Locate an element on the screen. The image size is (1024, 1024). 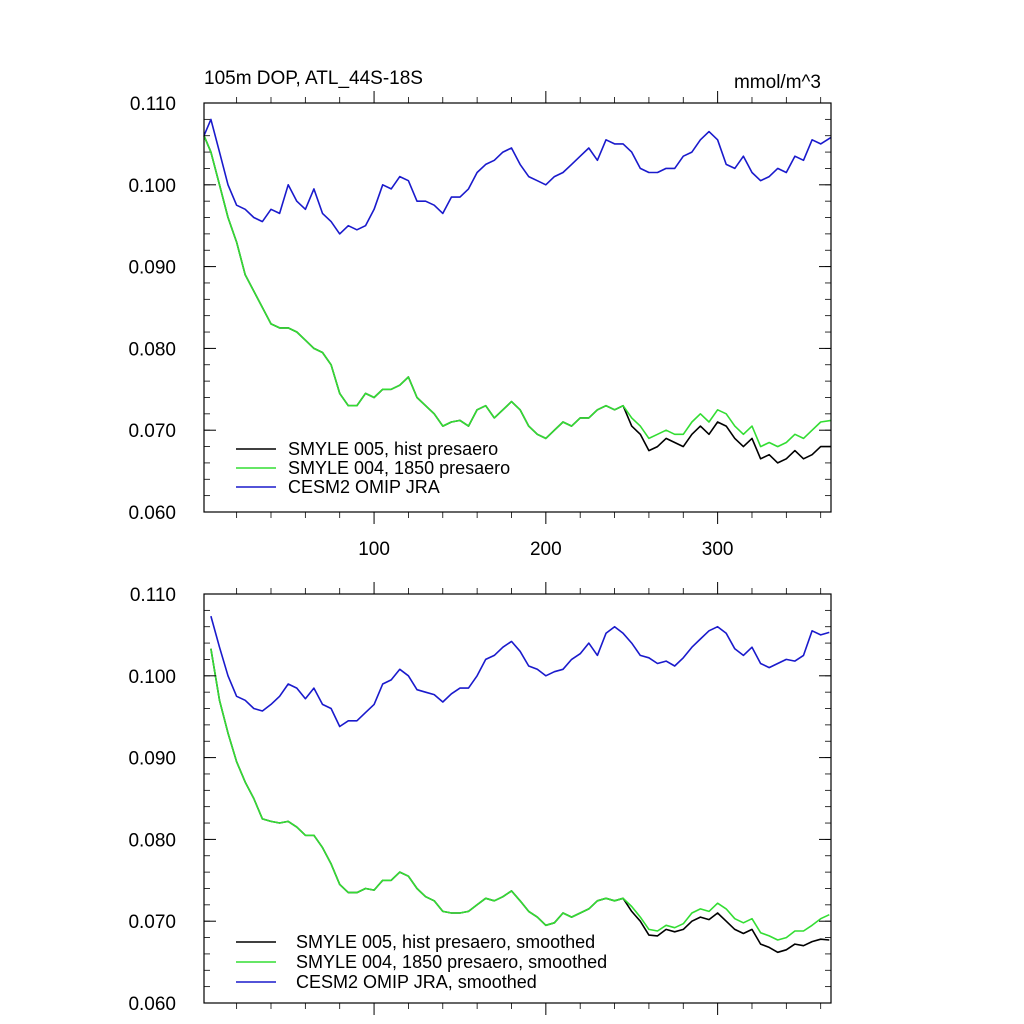
chart-title: 105m DOP, ATL_44S-18S is located at coordinates (313, 78).